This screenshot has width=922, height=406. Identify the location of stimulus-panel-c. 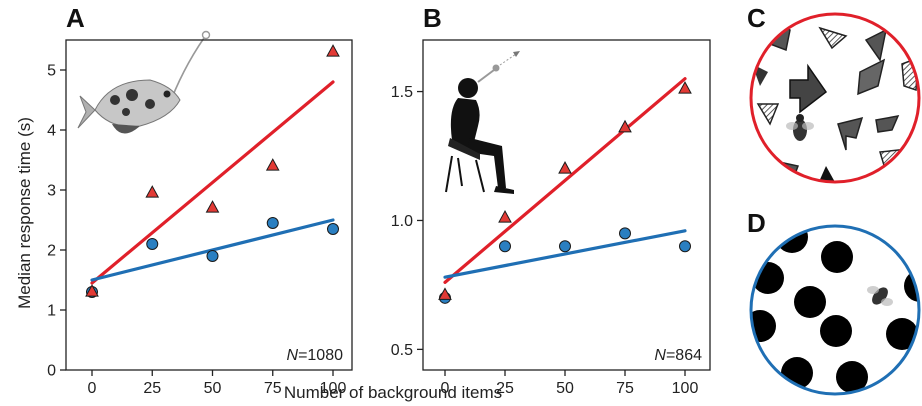
(835, 98).